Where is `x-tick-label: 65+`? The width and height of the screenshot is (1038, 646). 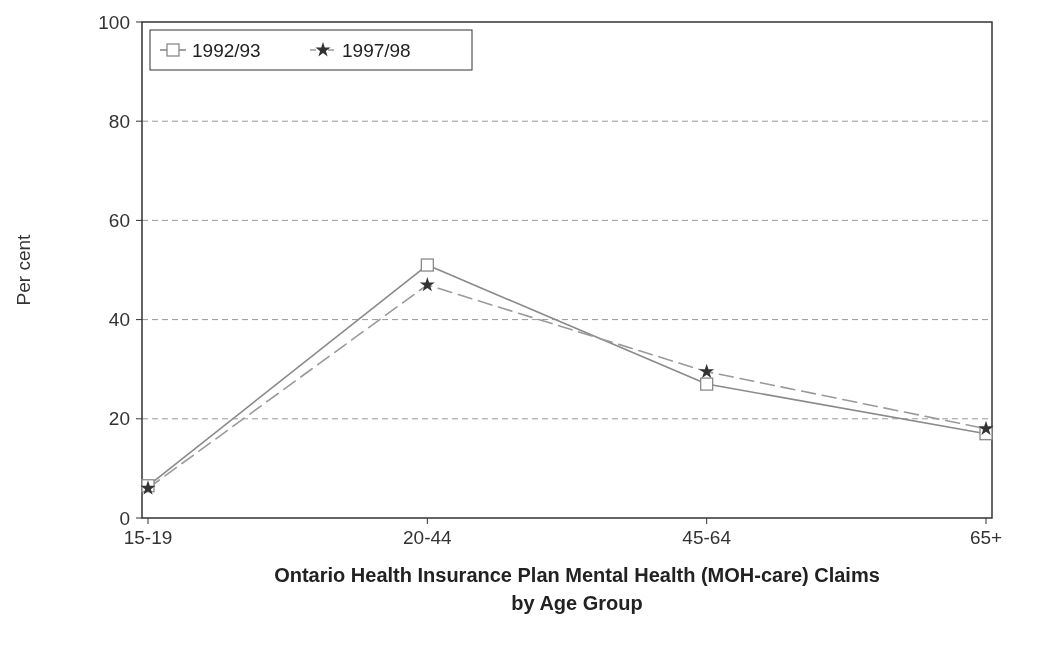
x-tick-label: 65+ is located at coordinates (986, 537).